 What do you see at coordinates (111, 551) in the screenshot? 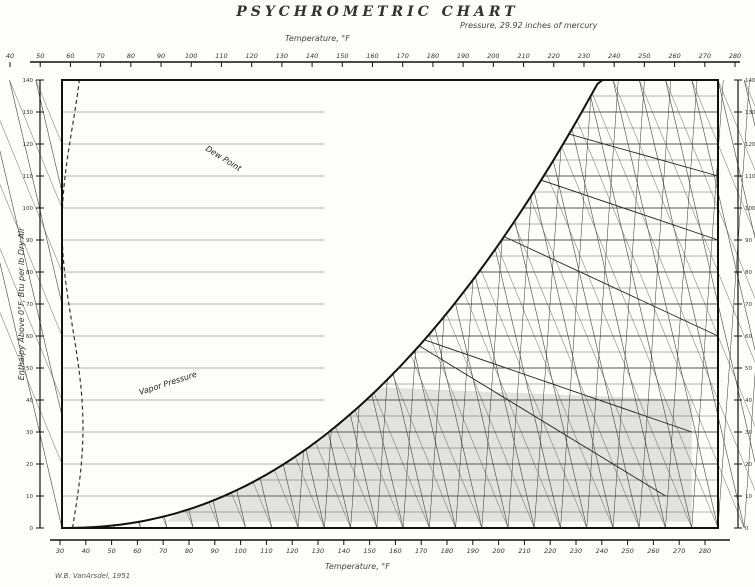
I see `bottom-tick-label: 50` at bounding box center [111, 551].